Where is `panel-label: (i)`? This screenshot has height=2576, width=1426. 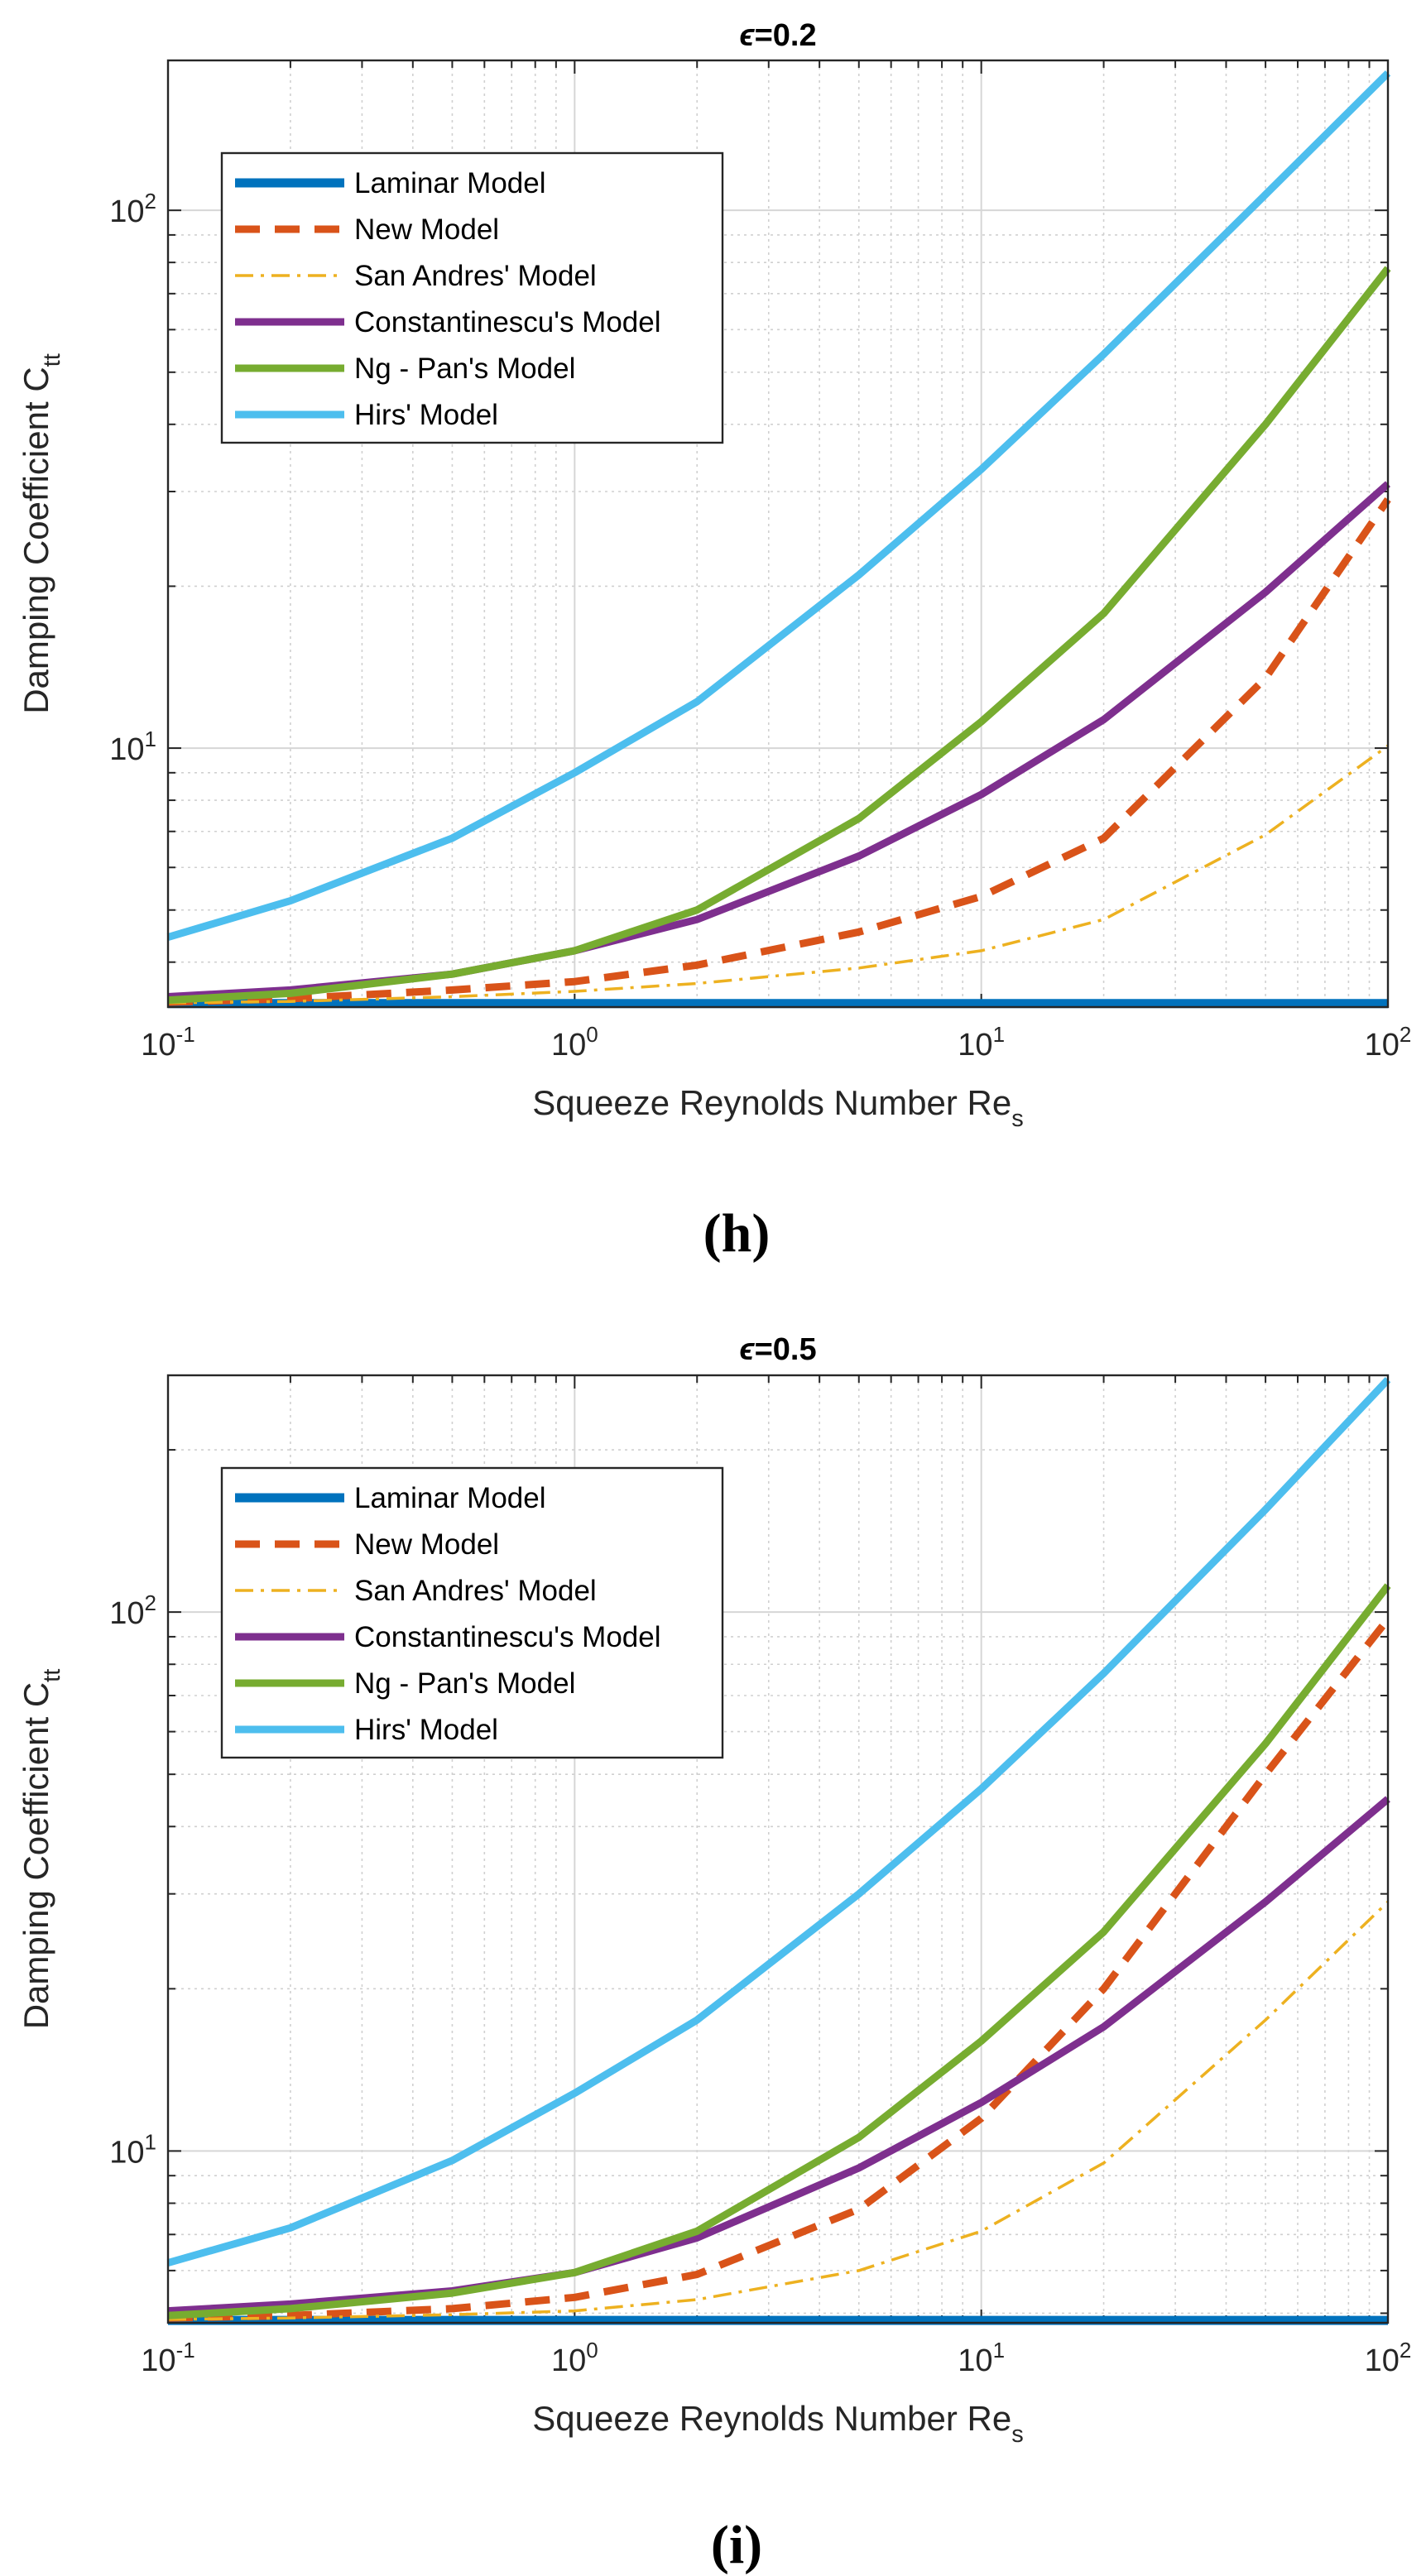 panel-label: (i) is located at coordinates (736, 2545).